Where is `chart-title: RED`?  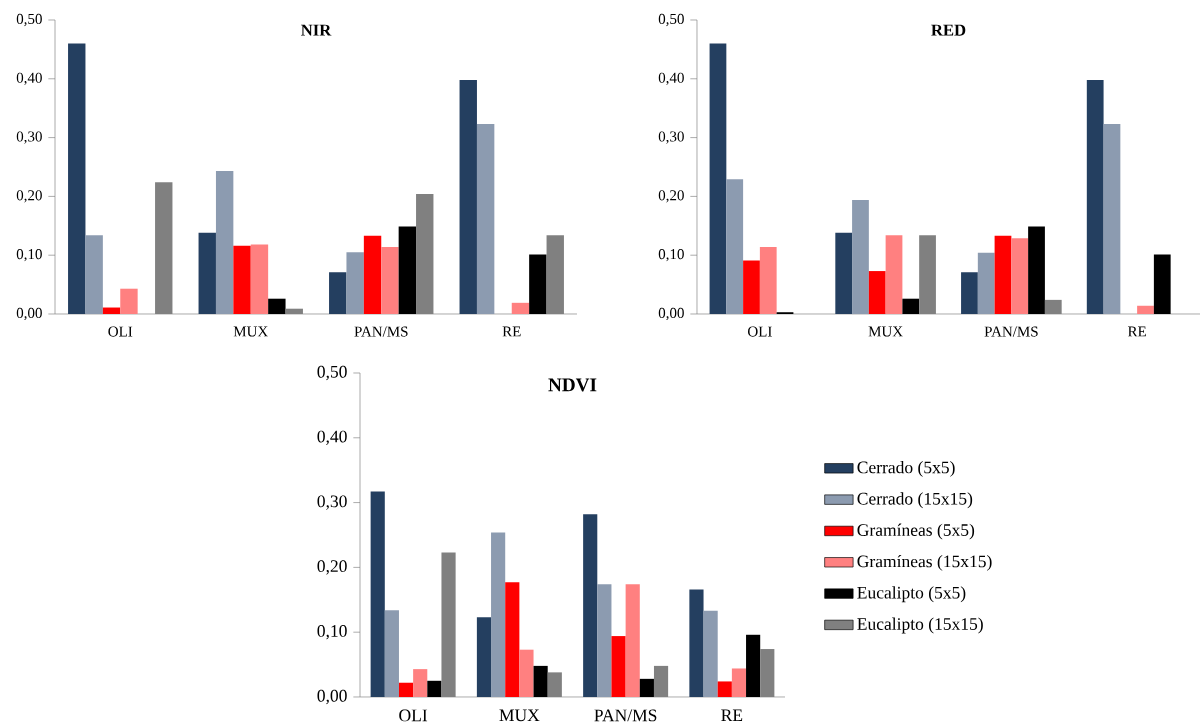
chart-title: RED is located at coordinates (948, 30).